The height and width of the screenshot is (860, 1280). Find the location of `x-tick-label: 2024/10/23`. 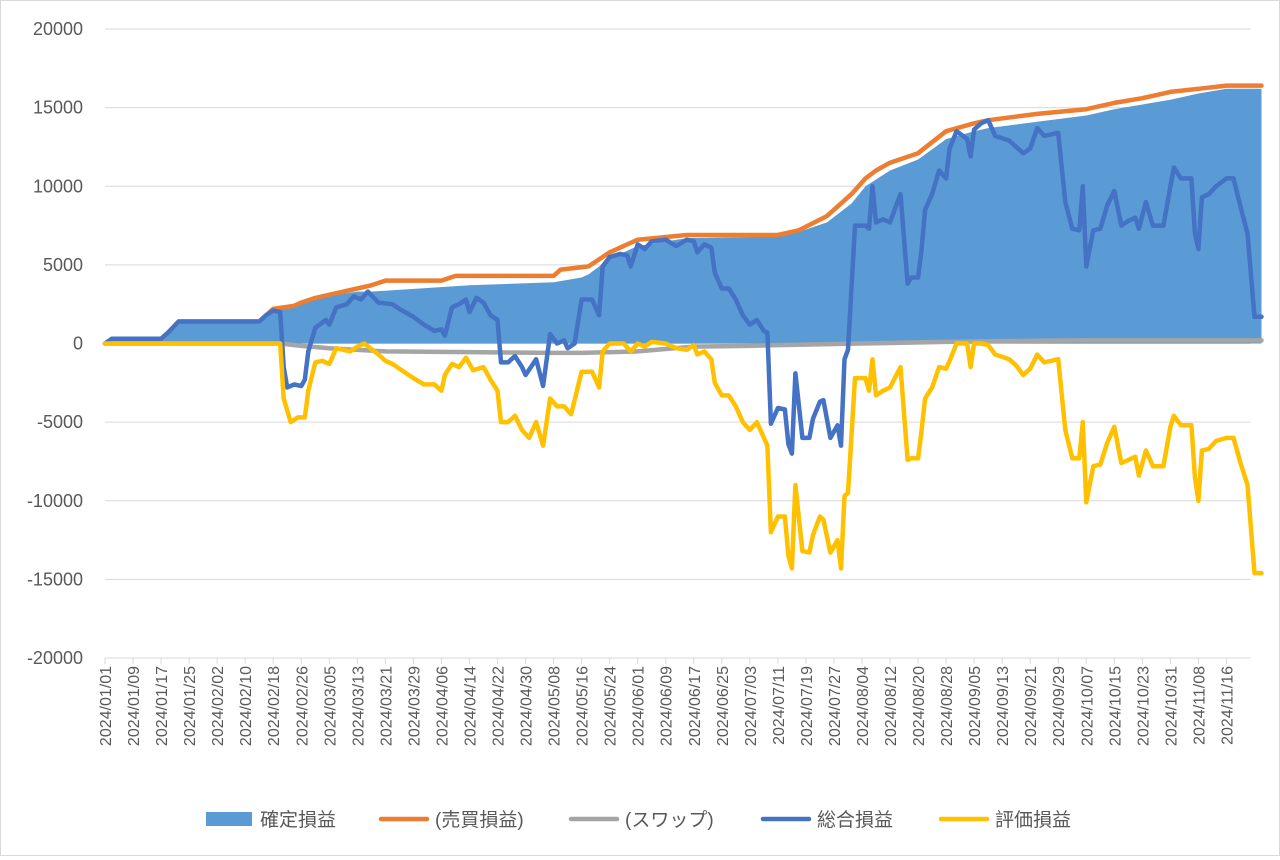

x-tick-label: 2024/10/23 is located at coordinates (1143, 706).